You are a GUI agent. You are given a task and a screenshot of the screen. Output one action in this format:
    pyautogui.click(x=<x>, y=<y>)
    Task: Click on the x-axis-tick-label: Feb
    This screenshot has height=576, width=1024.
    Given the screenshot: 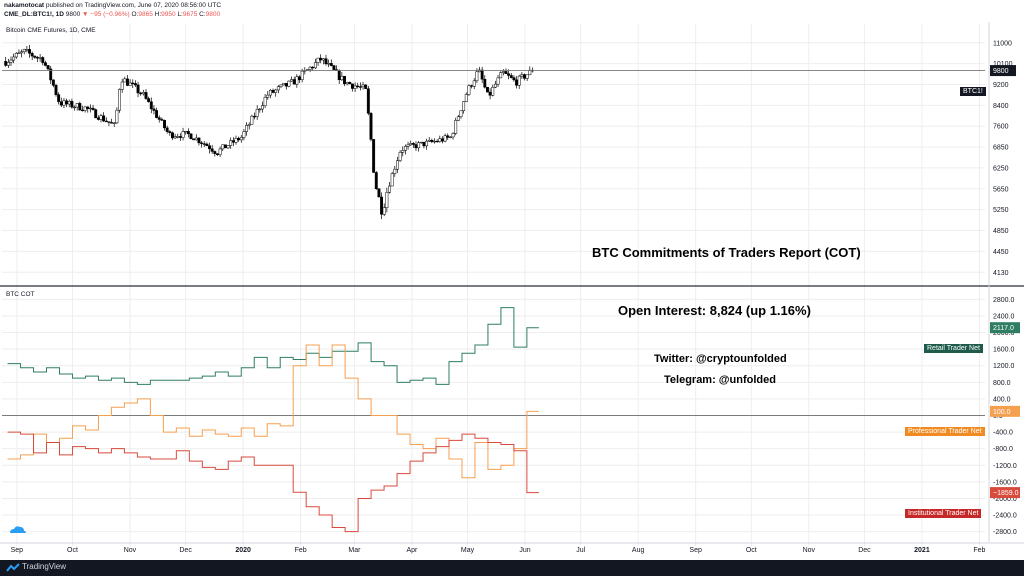 What is the action you would take?
    pyautogui.click(x=979, y=550)
    